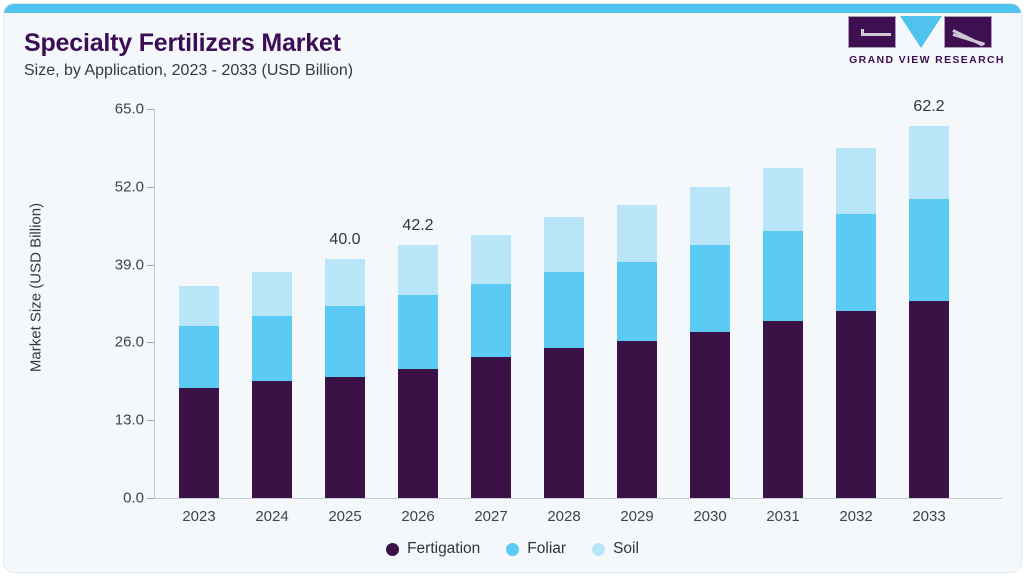 The image size is (1025, 580). Describe the element at coordinates (199, 306) in the screenshot. I see `bar-segment-soil-2023` at that location.